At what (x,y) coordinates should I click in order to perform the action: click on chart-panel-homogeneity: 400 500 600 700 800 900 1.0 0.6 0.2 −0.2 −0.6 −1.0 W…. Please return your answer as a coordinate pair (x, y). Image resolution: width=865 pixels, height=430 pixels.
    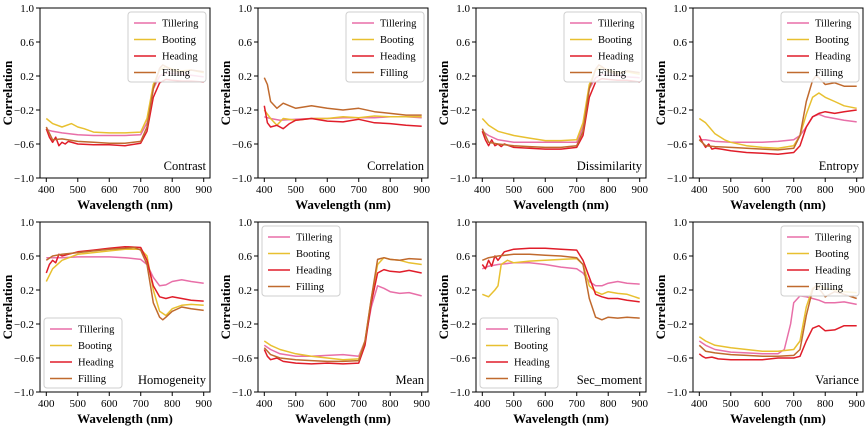
    Looking at the image, I should click on (106, 321).